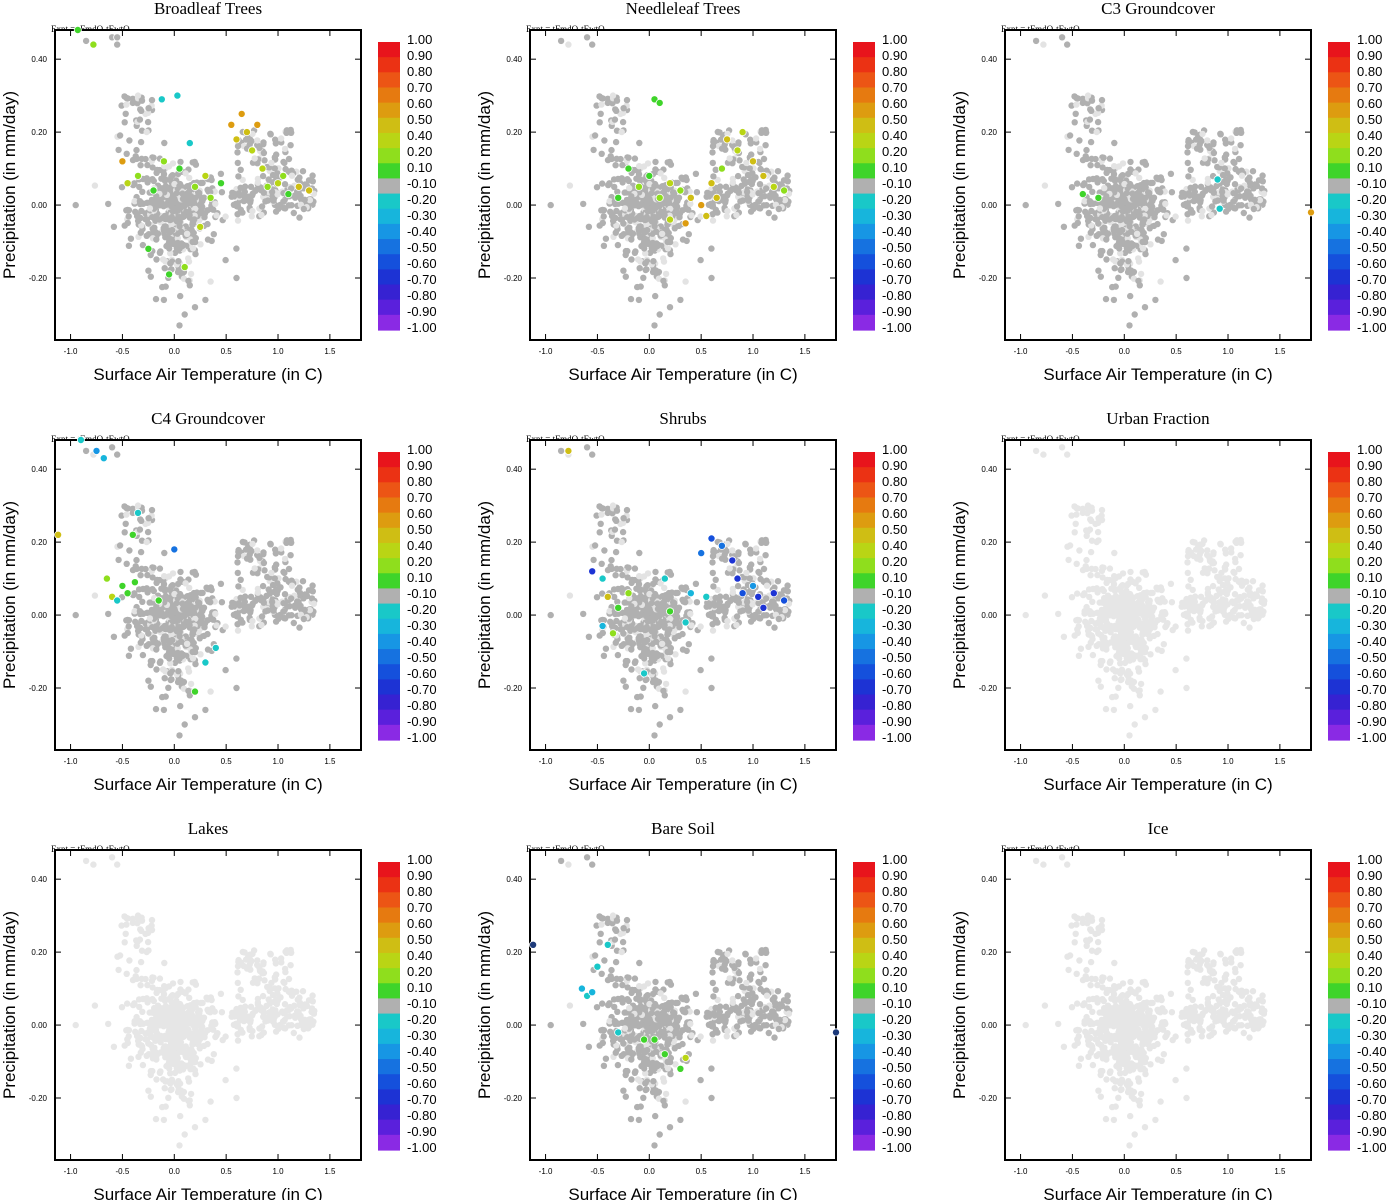 This screenshot has height=1200, width=1387. I want to click on x-tick-label: -1.0, so click(71, 351).